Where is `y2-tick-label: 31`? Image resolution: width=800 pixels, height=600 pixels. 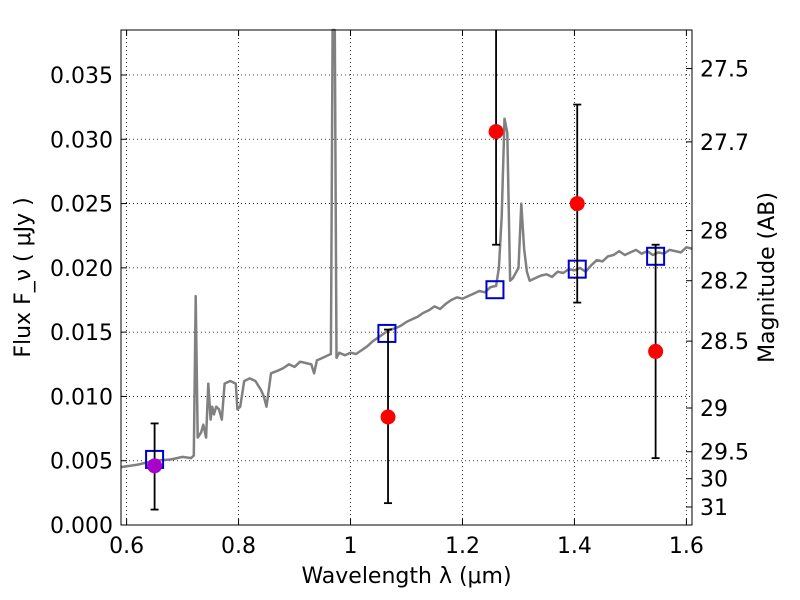
y2-tick-label: 31 is located at coordinates (714, 508).